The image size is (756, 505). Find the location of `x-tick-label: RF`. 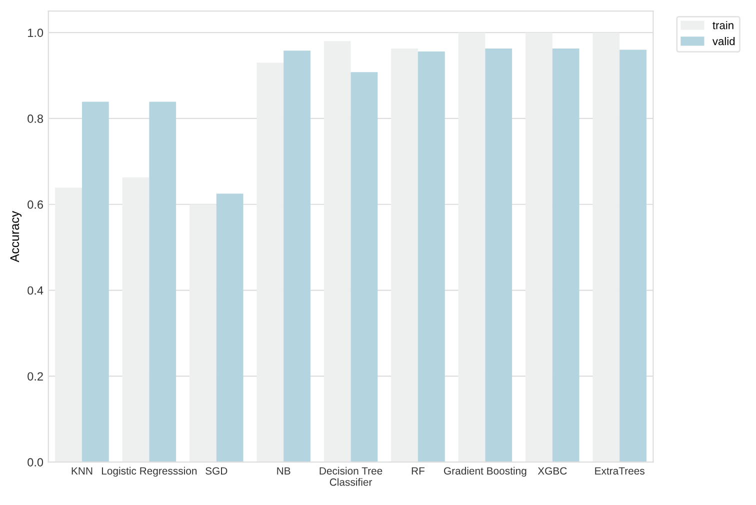

x-tick-label: RF is located at coordinates (418, 470).